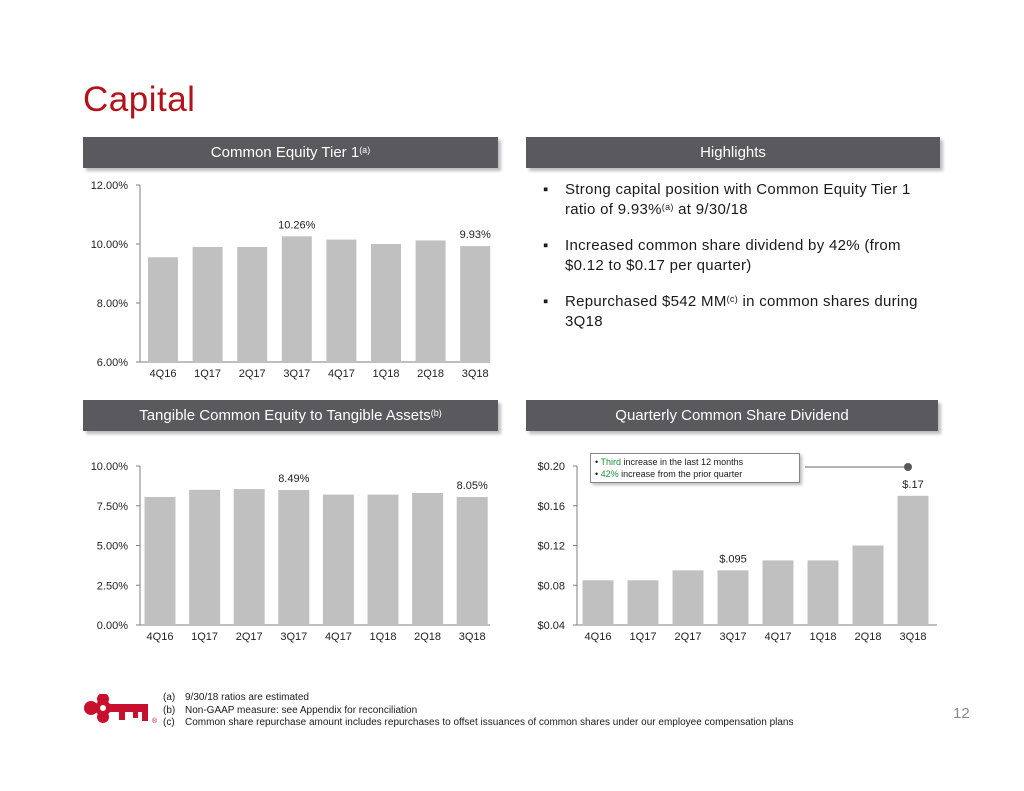  I want to click on y-tick-label: $0.16, so click(551, 507).